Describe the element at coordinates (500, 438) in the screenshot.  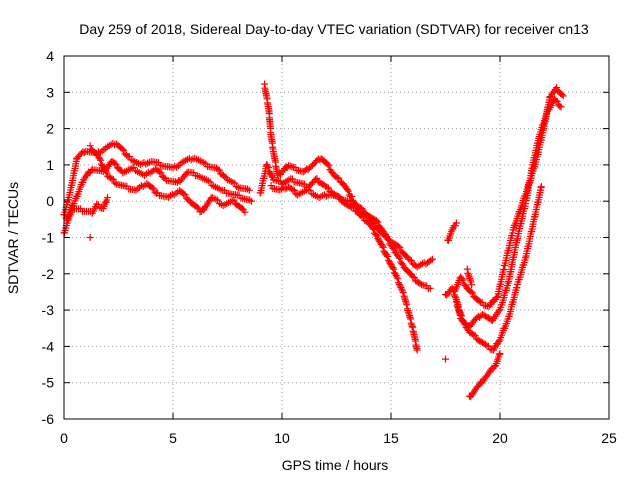
I see `x-tick-label: 20` at that location.